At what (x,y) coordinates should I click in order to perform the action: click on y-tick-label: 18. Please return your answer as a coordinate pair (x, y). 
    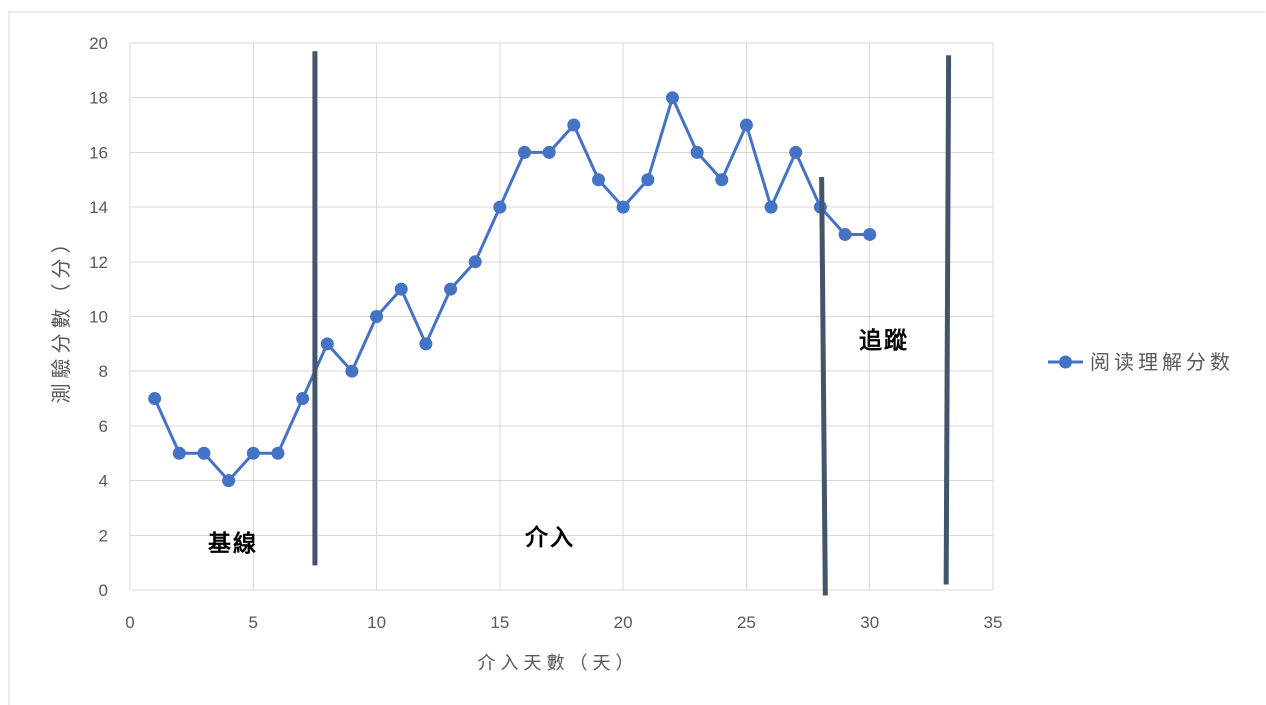
    Looking at the image, I should click on (98, 98).